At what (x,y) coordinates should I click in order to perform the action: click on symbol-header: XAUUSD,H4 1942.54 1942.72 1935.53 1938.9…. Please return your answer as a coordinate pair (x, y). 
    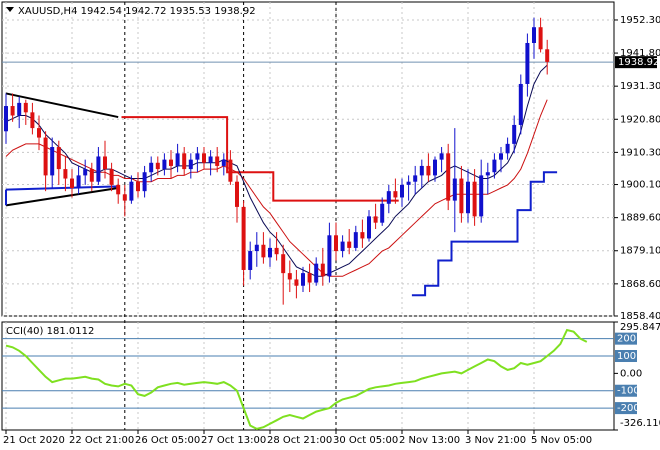
    Looking at the image, I should click on (137, 11).